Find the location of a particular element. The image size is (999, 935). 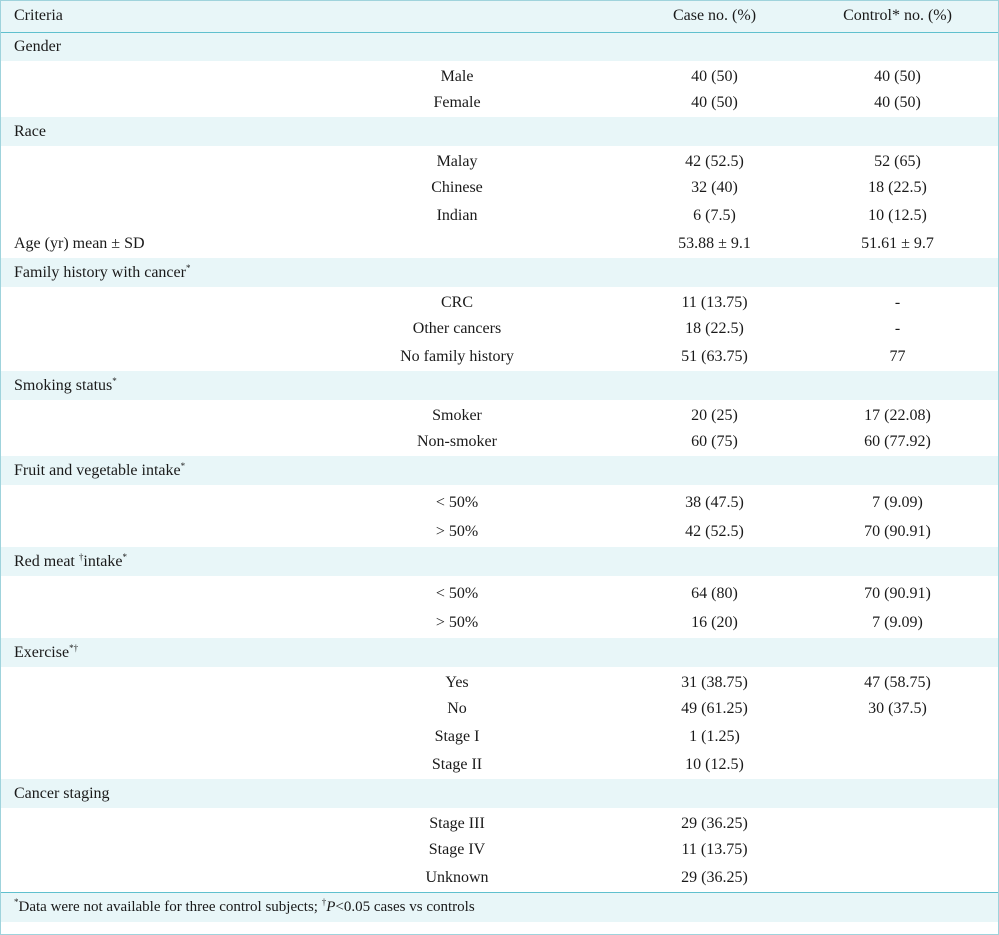

category-label: Fruit and vegetable intake is located at coordinates (97, 470).